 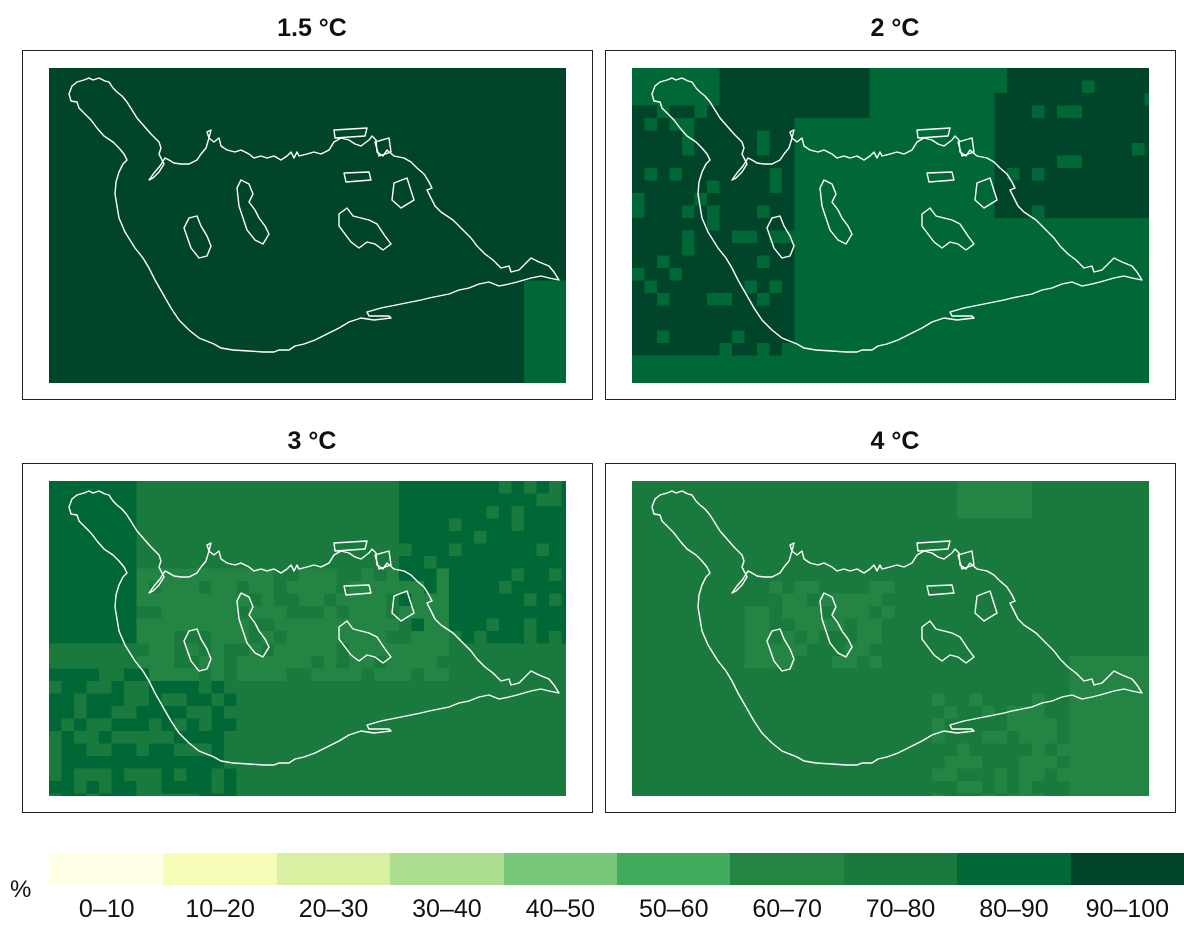 What do you see at coordinates (1127, 909) in the screenshot?
I see `legend-label-10: 90–100` at bounding box center [1127, 909].